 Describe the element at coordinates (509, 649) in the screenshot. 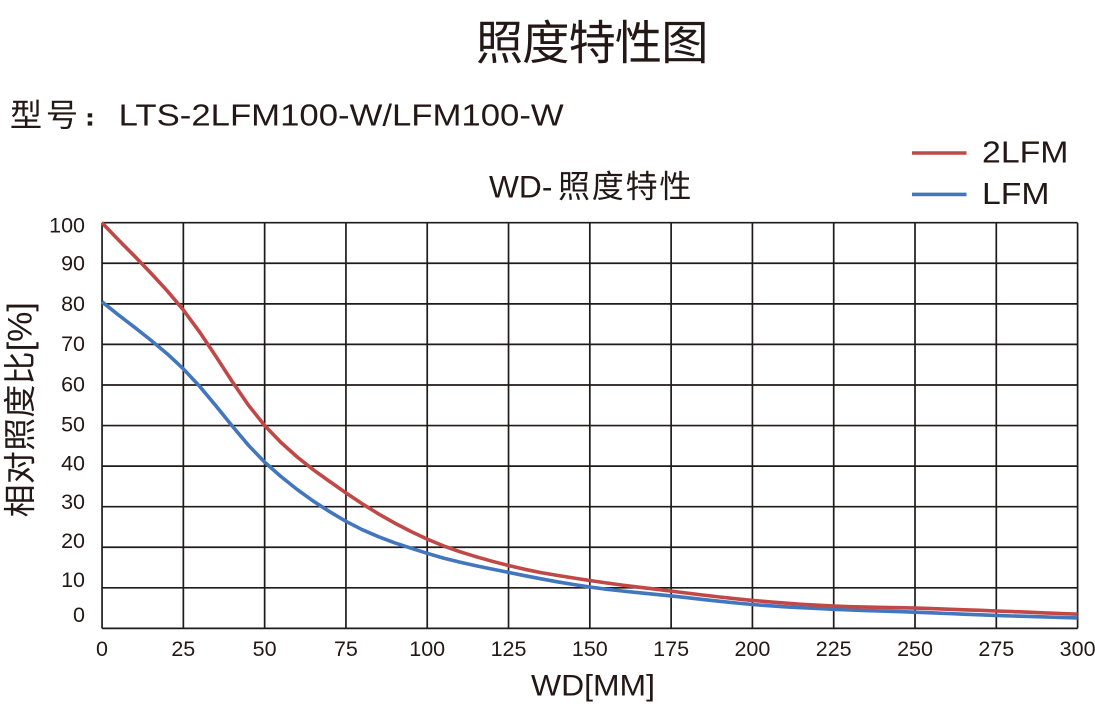

I see `svg-text: 125` at that location.